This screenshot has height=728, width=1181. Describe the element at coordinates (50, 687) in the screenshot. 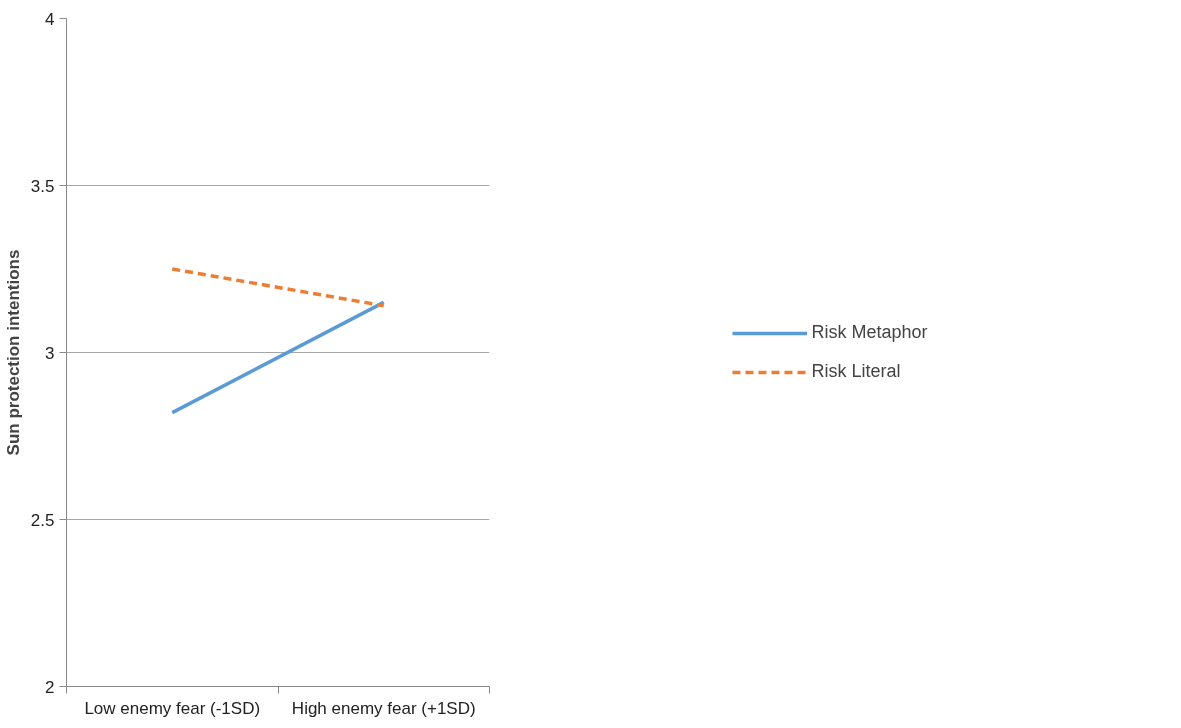

I see `y-tick-label: 2` at that location.